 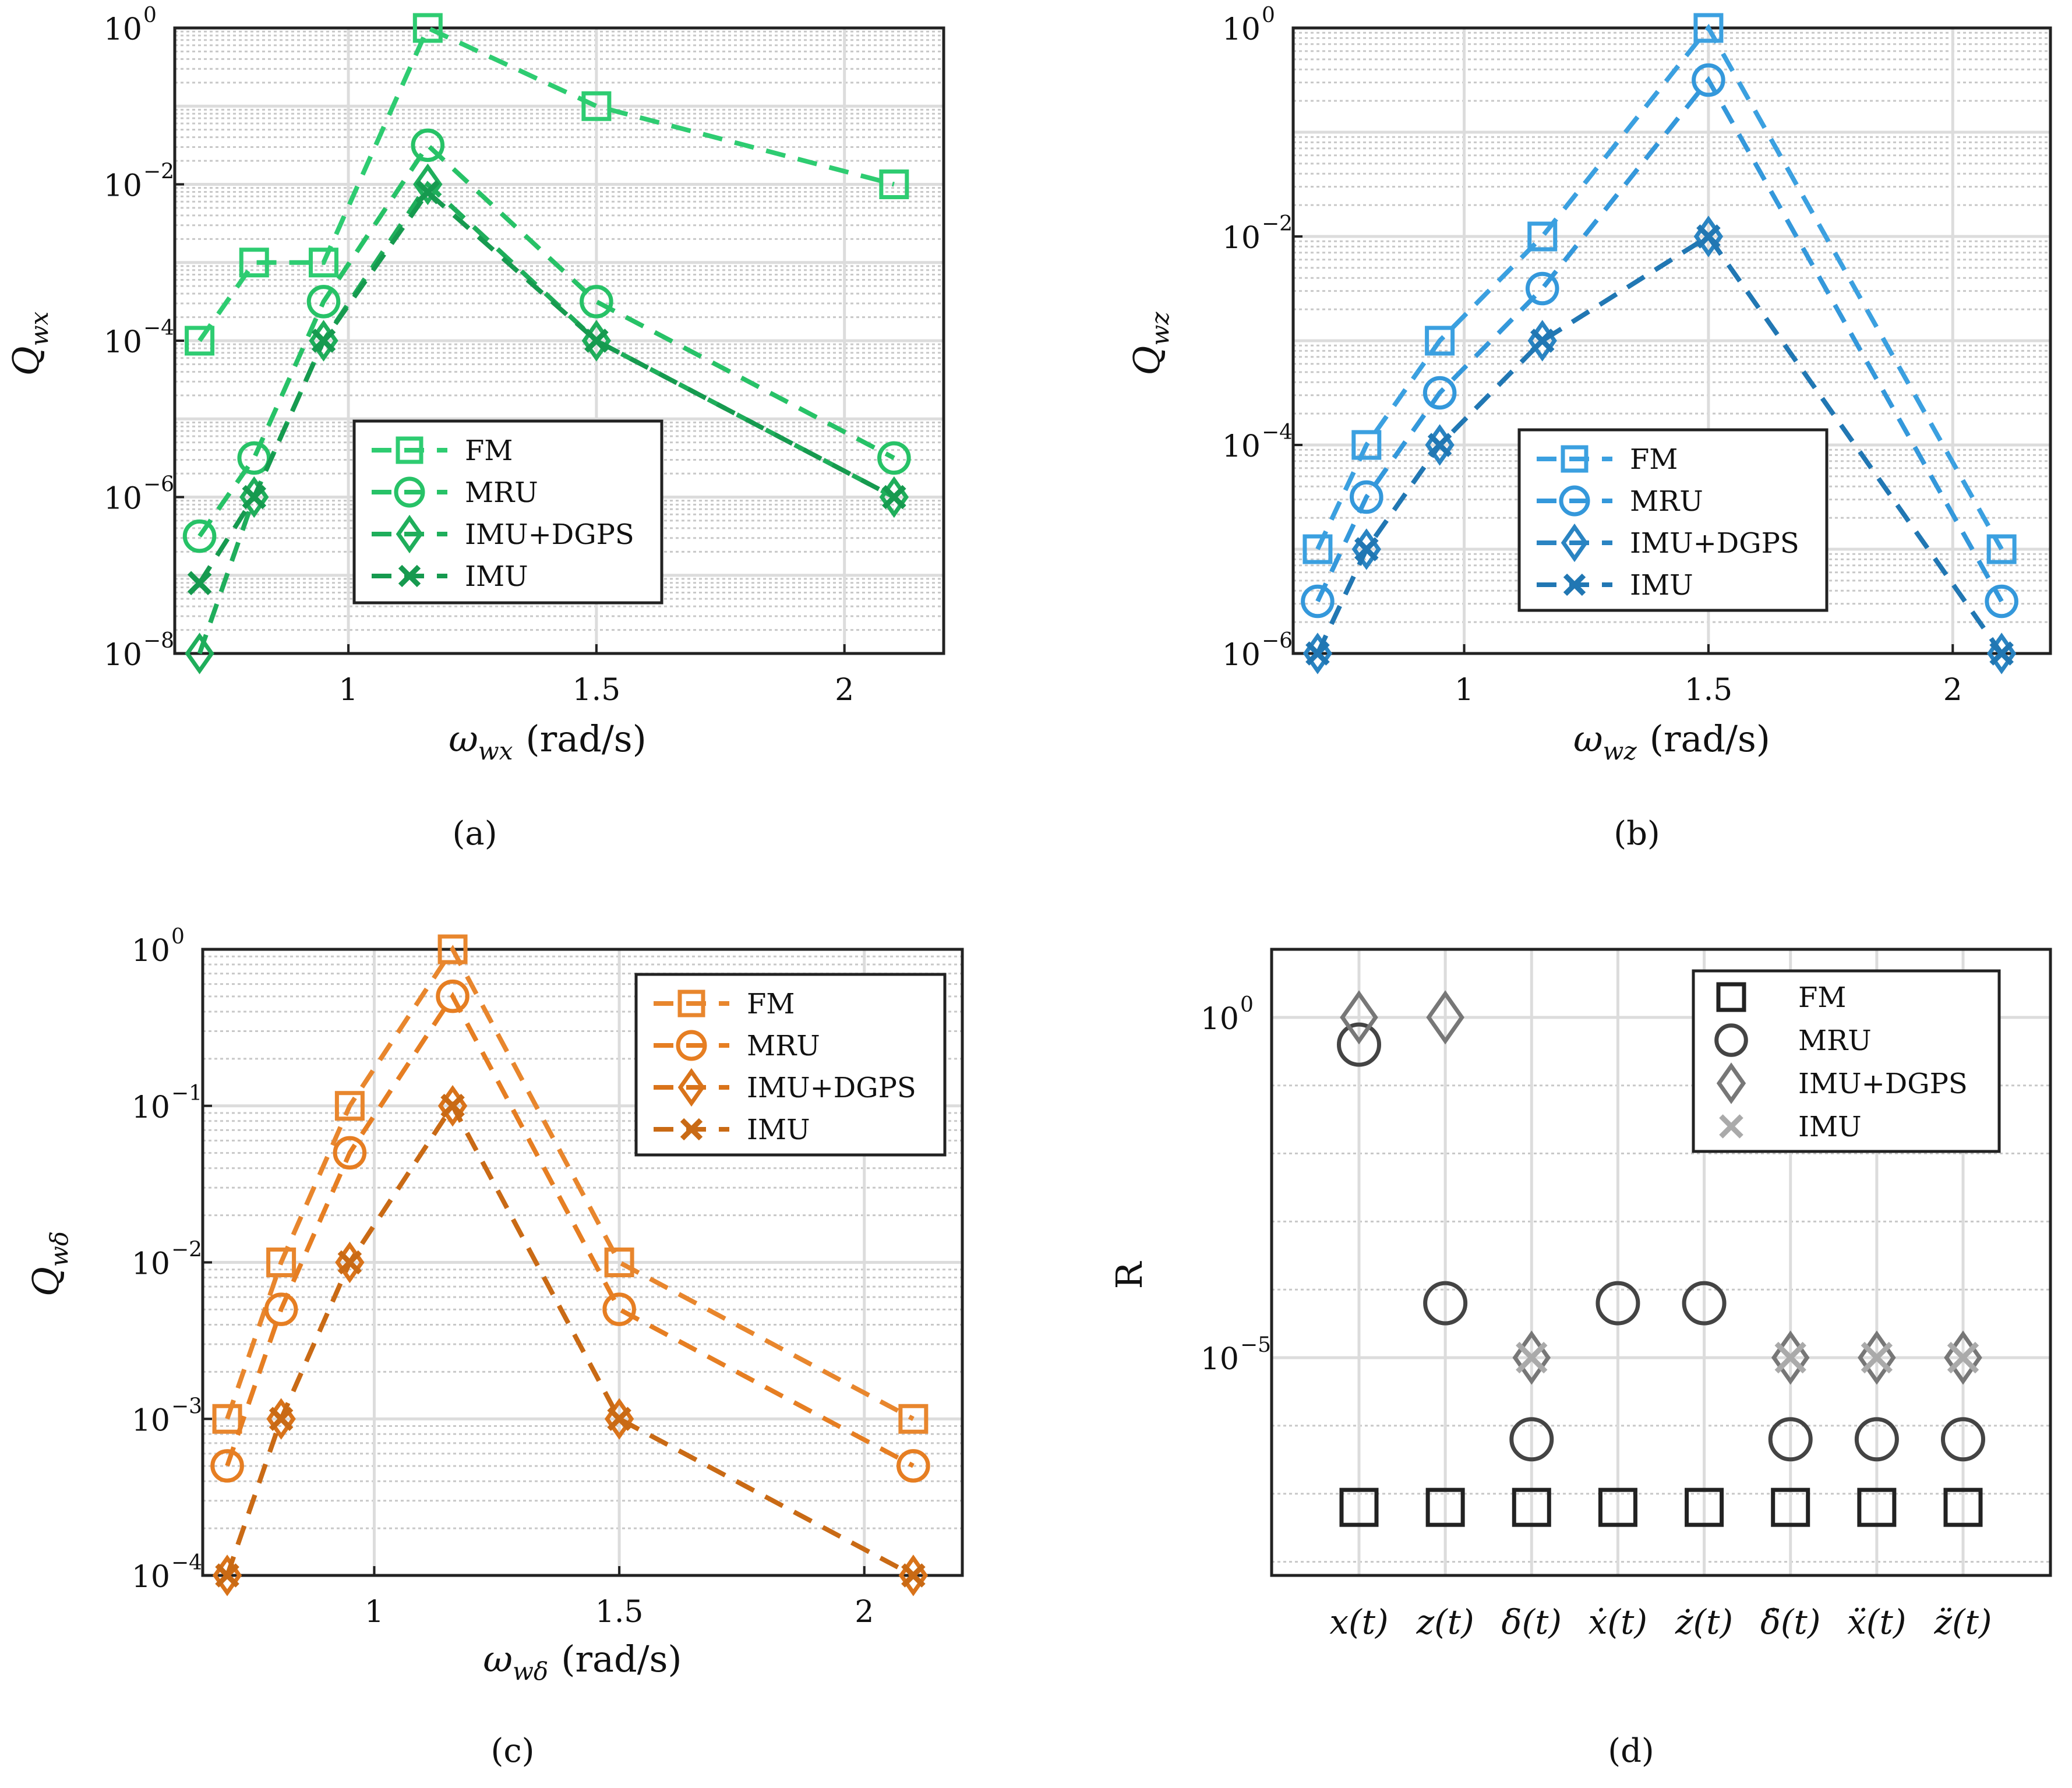 What do you see at coordinates (1129, 1274) in the screenshot?
I see `y-axis-label: R` at bounding box center [1129, 1274].